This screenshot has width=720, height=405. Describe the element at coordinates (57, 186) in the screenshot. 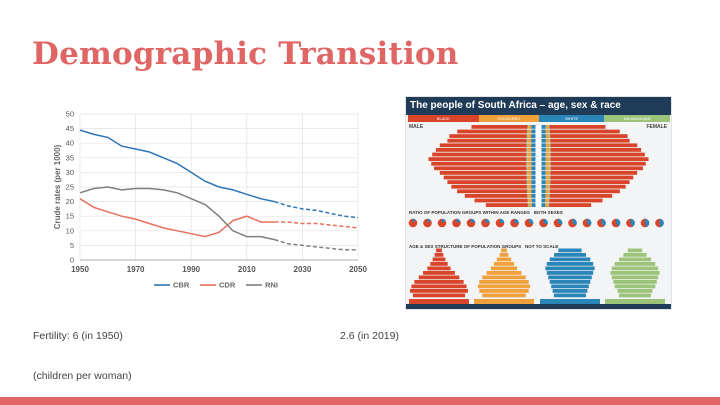

I see `y-axis-label: Crude rates (per 1000)` at that location.